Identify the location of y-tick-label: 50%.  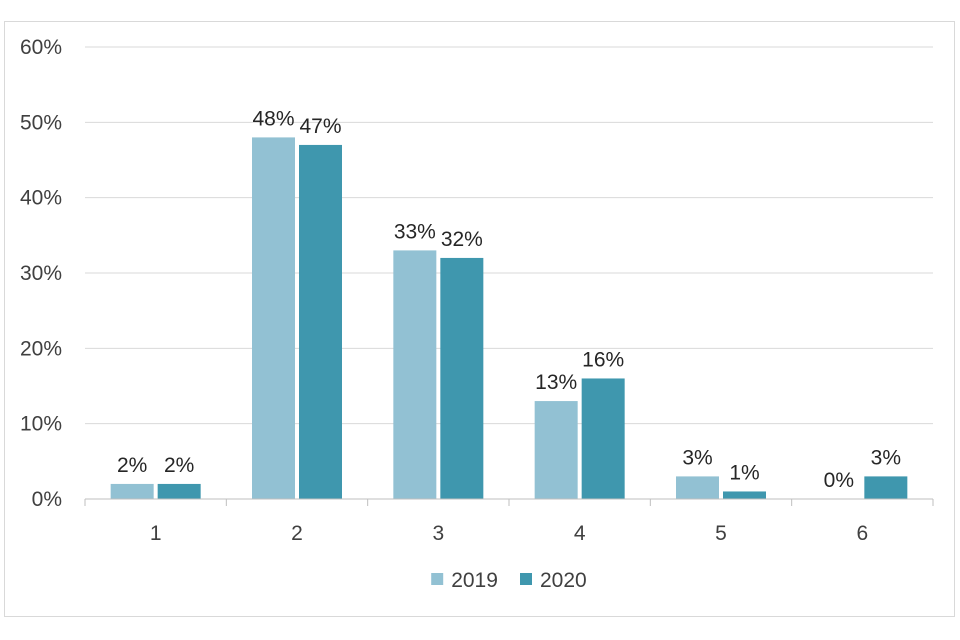
(41, 122).